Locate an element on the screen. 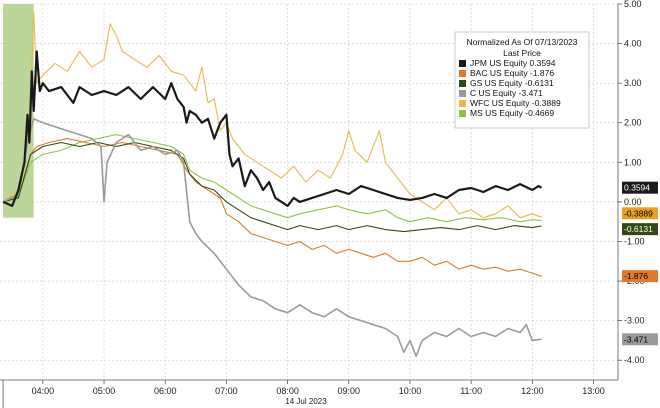 Image resolution: width=660 pixels, height=408 pixels. highlight-rect is located at coordinates (18, 111).